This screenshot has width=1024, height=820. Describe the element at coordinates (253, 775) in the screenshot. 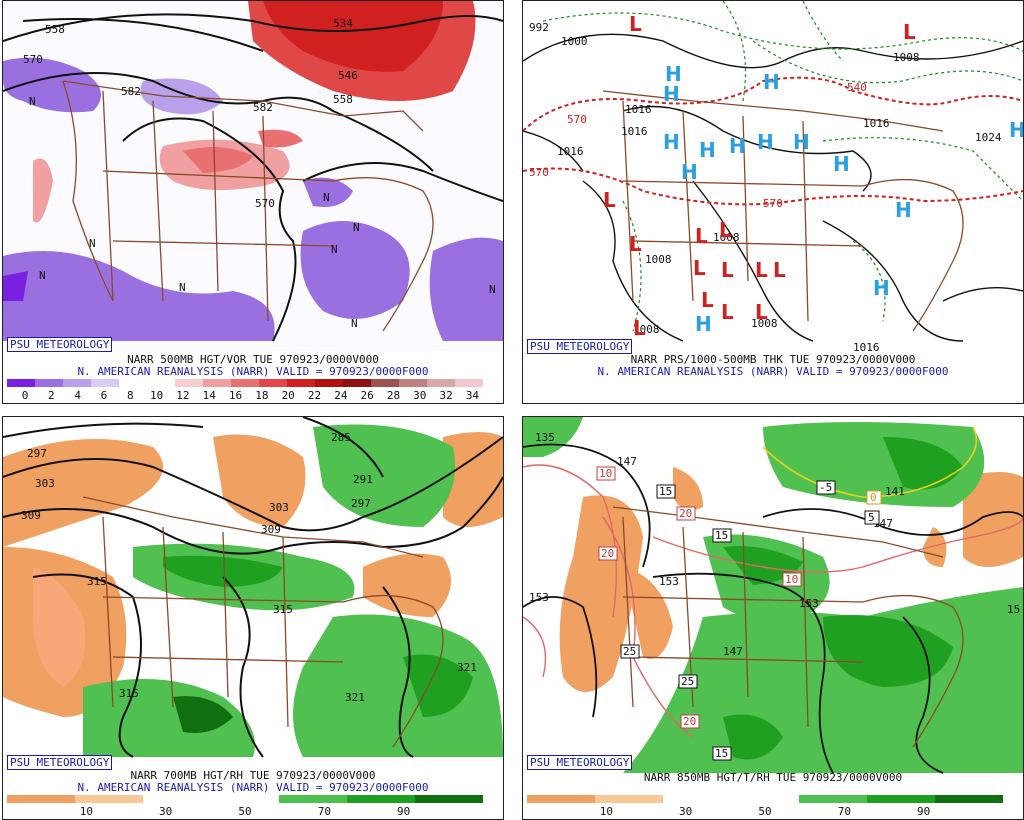

I see `caption-title: NARR 700MB HGT/RH TUE 970923/0000V000` at that location.